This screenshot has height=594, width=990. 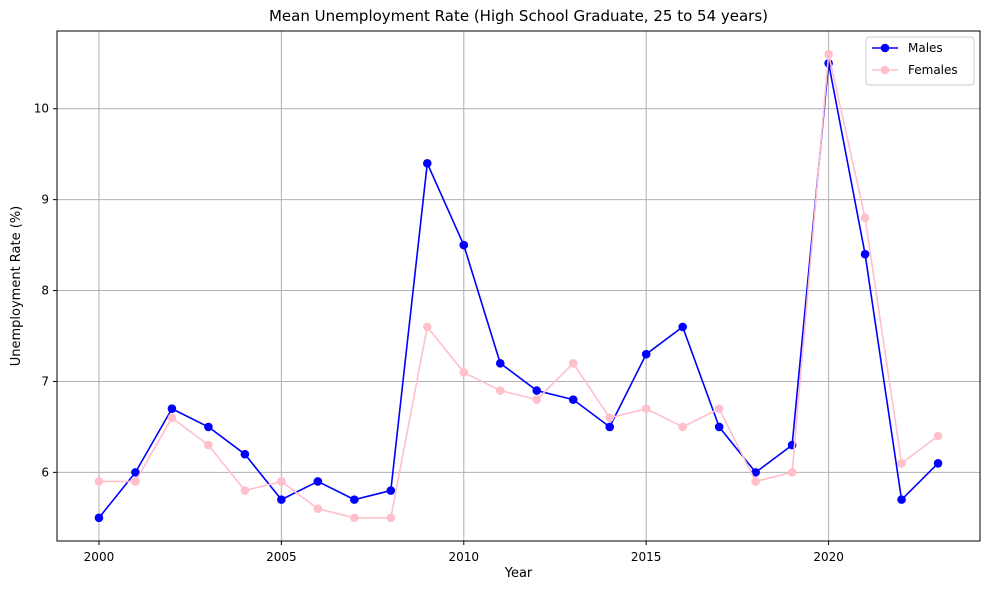 I want to click on y-tick-label: 6, so click(x=45, y=472).